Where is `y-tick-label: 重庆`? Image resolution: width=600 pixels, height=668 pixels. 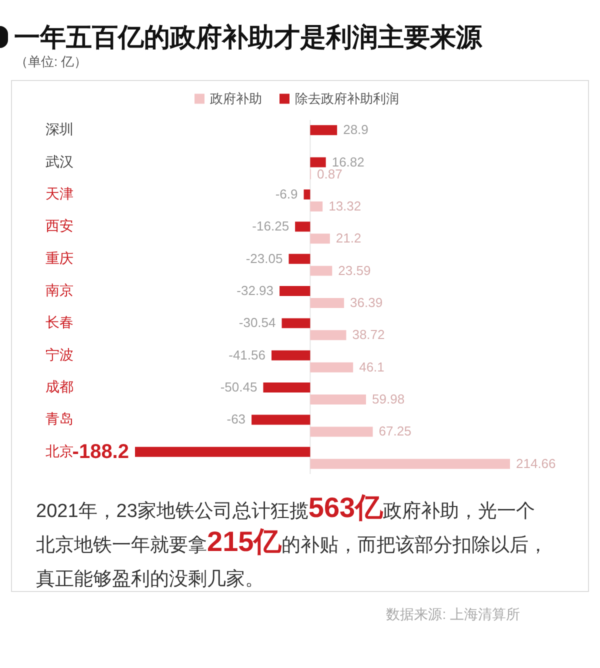
y-tick-label: 重庆 is located at coordinates (60, 258).